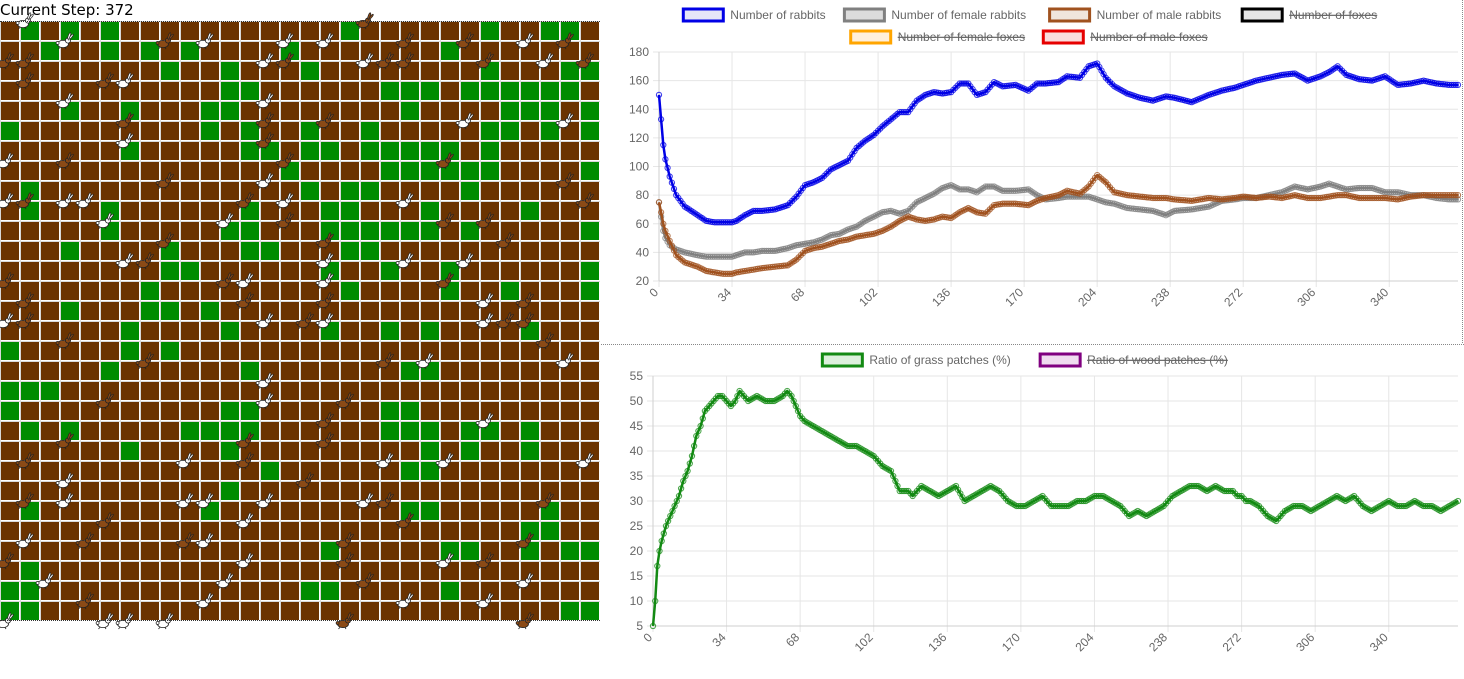 The height and width of the screenshot is (679, 1464). I want to click on legend-label: Number of rabbits, so click(777, 15).